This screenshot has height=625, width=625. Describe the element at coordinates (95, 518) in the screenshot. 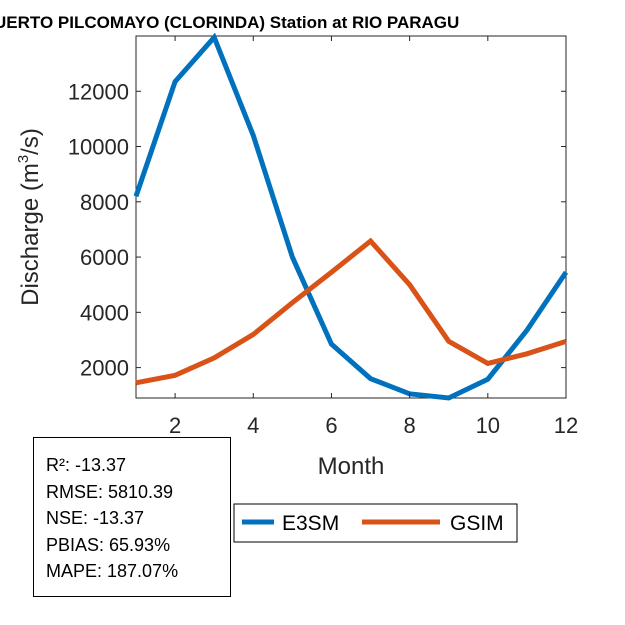

I see `stat-nse: NSE: -13.37` at that location.